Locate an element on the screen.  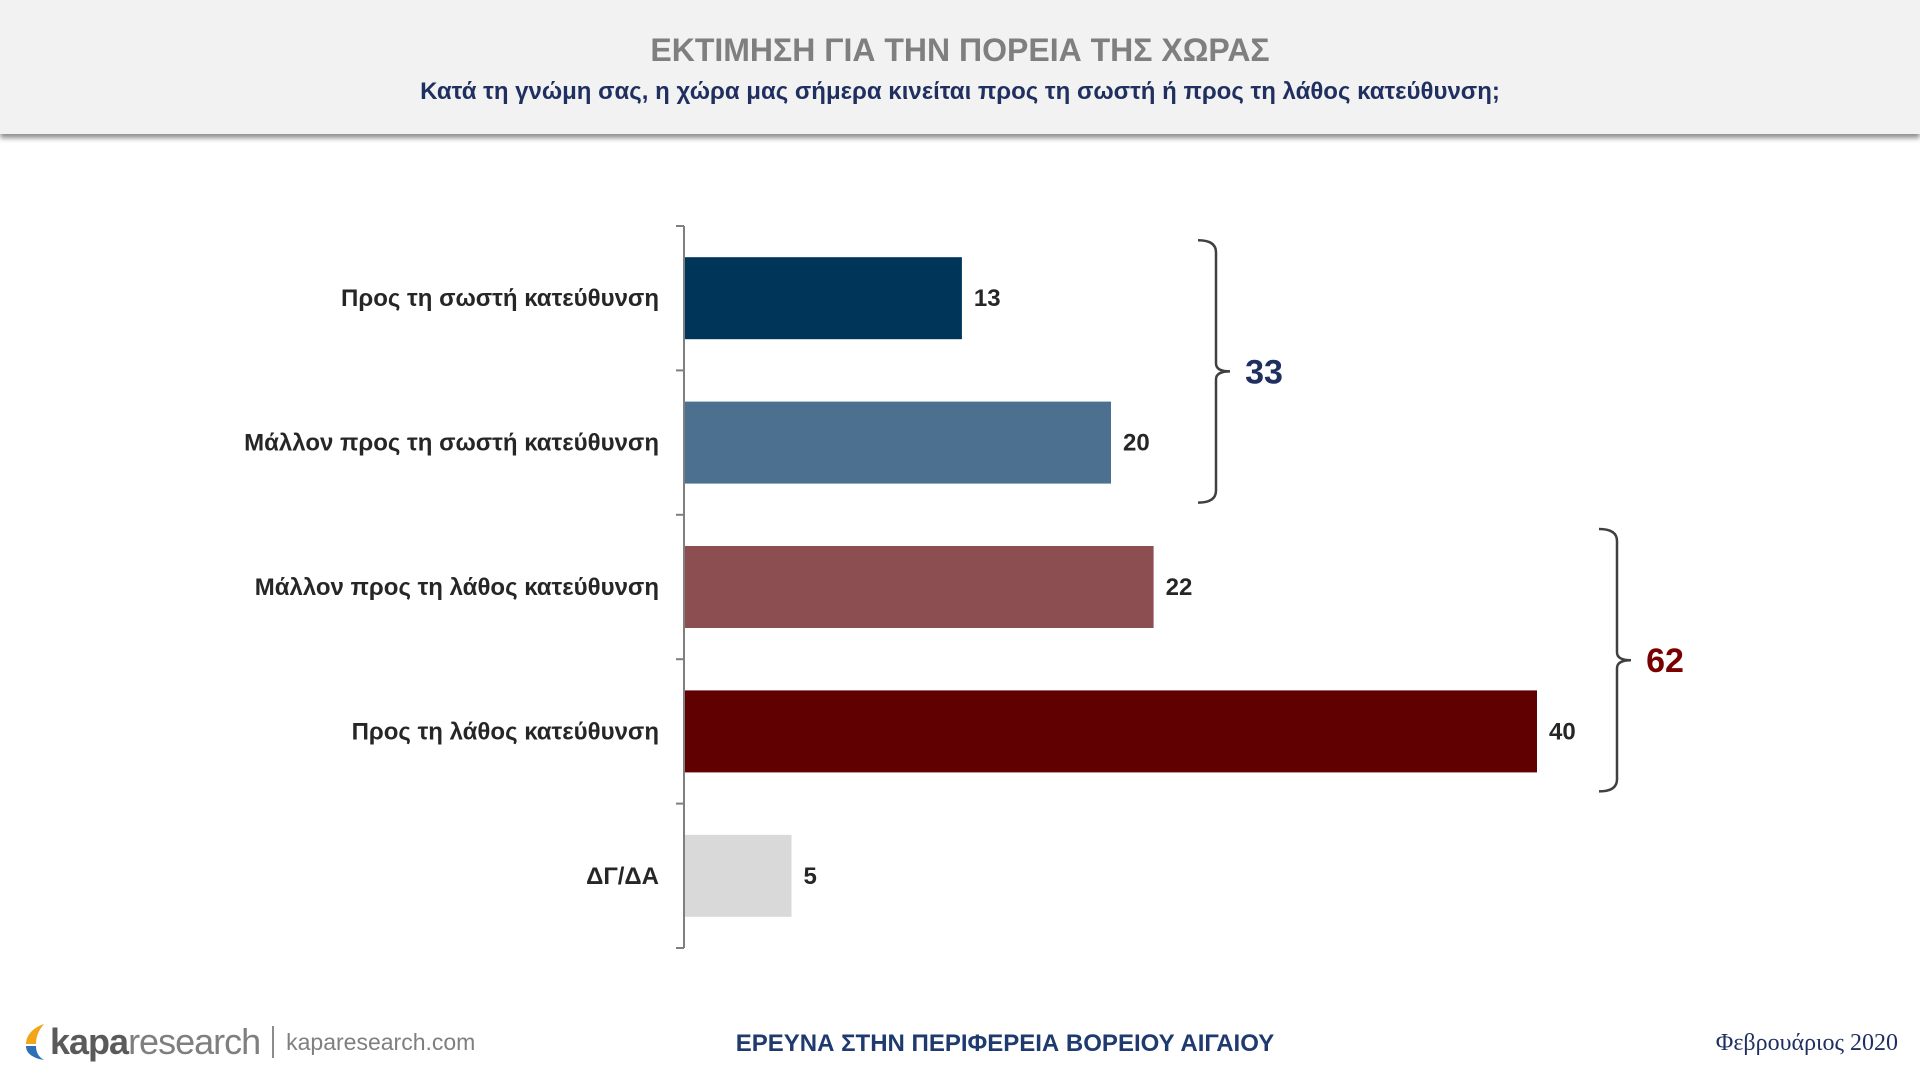
category-label: Μάλλον προς τη σωστή κατεύθυνση is located at coordinates (451, 443).